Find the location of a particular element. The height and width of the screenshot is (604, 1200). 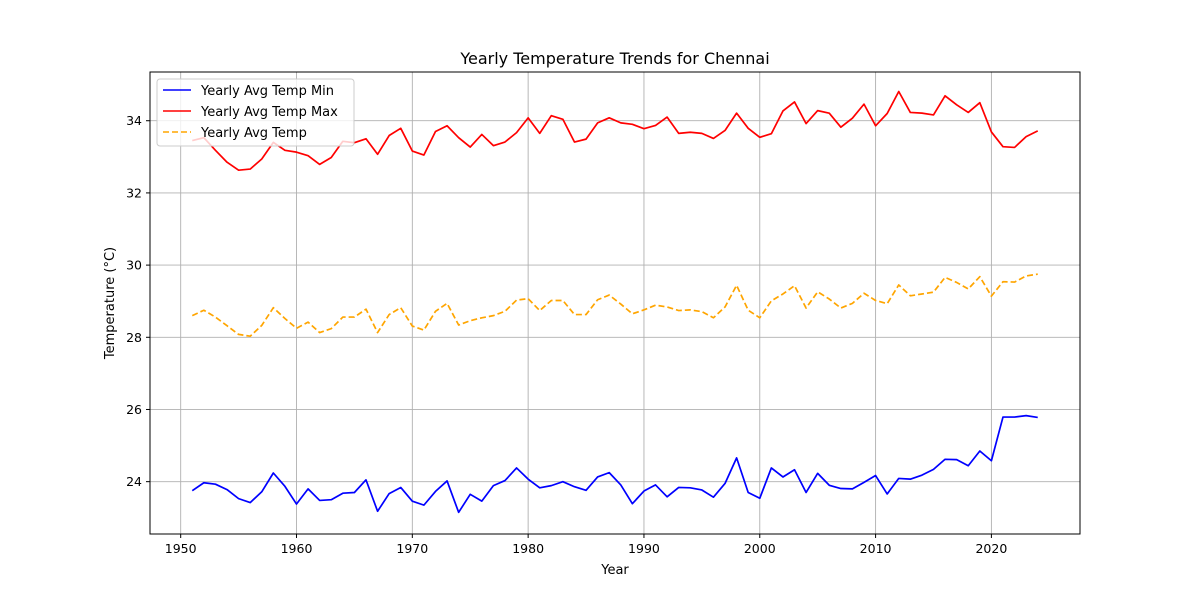

chart-title: Yearly Temperature Trends for Chennai is located at coordinates (614, 58).